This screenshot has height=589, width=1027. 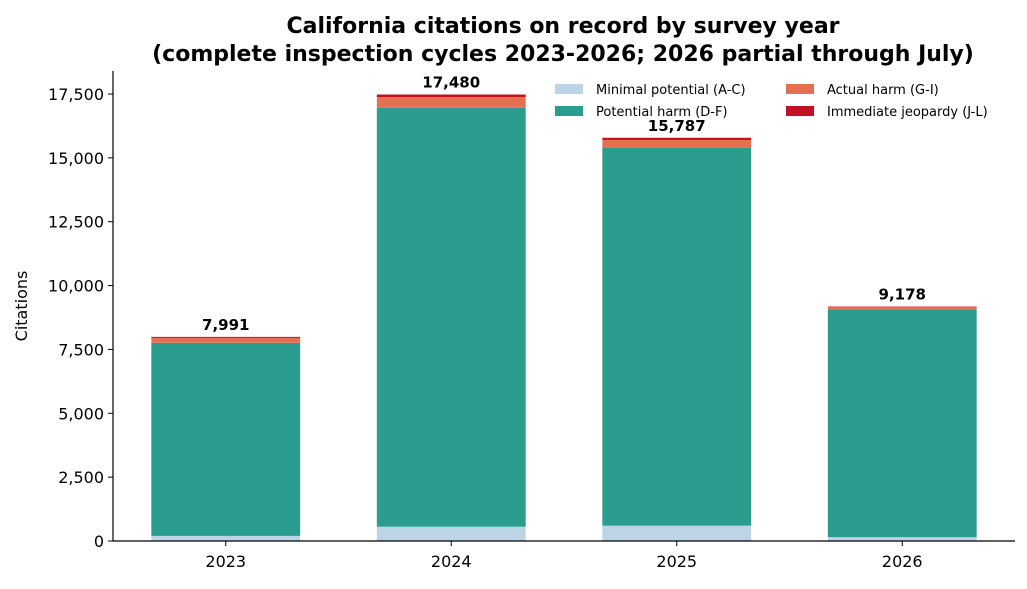 I want to click on y-tick-label-4: 10,000, so click(x=76, y=286).